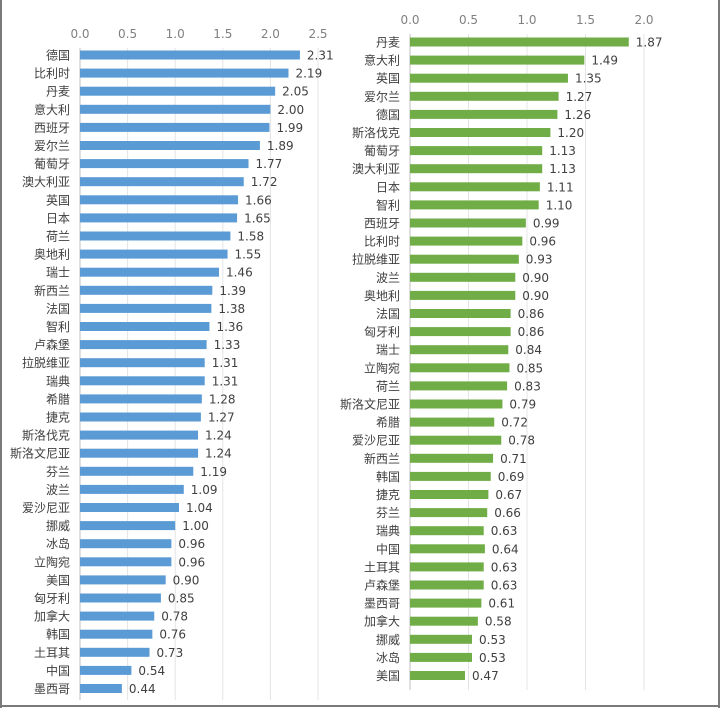 This screenshot has height=712, width=720. What do you see at coordinates (560, 187) in the screenshot?
I see `right-value-label: 1.11` at bounding box center [560, 187].